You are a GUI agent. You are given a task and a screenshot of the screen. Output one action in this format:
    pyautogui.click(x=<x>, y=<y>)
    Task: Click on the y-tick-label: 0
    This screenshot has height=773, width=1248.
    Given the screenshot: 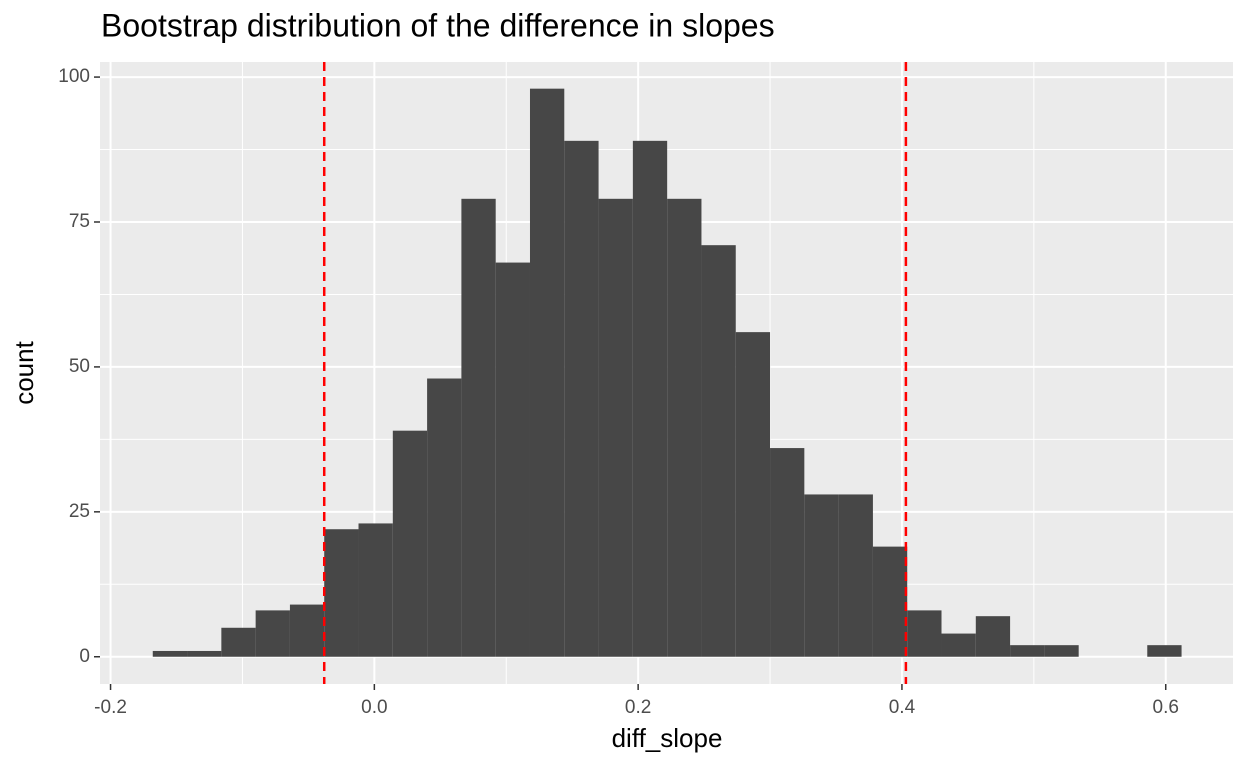 What is the action you would take?
    pyautogui.click(x=84, y=656)
    